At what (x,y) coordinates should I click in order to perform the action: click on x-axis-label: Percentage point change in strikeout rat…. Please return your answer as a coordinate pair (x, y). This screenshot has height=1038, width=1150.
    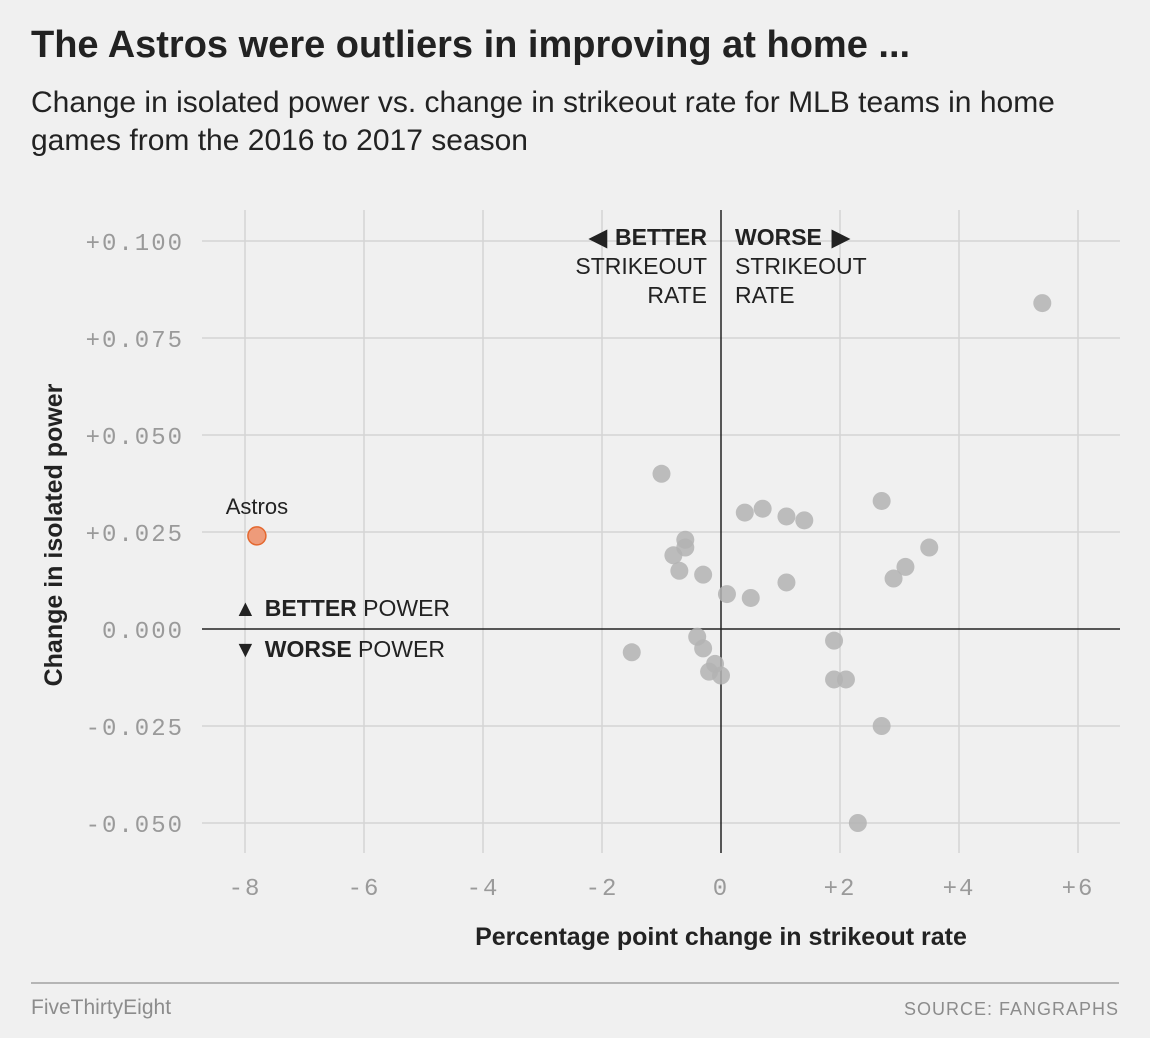
    Looking at the image, I should click on (721, 937).